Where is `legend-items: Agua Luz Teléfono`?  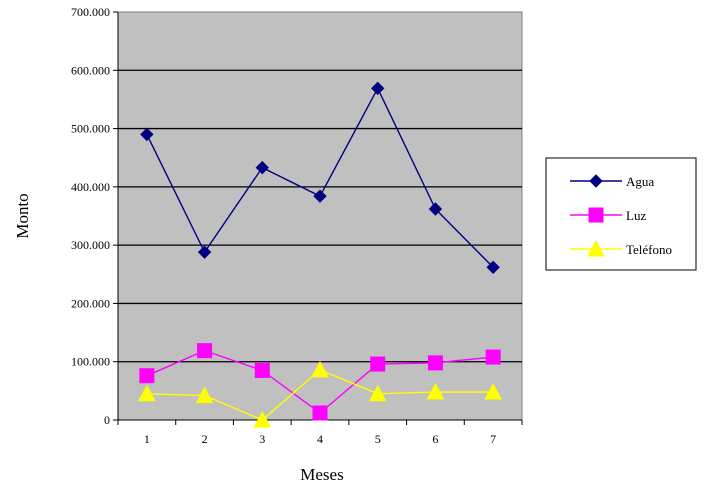 legend-items: Agua Luz Teléfono is located at coordinates (621, 215).